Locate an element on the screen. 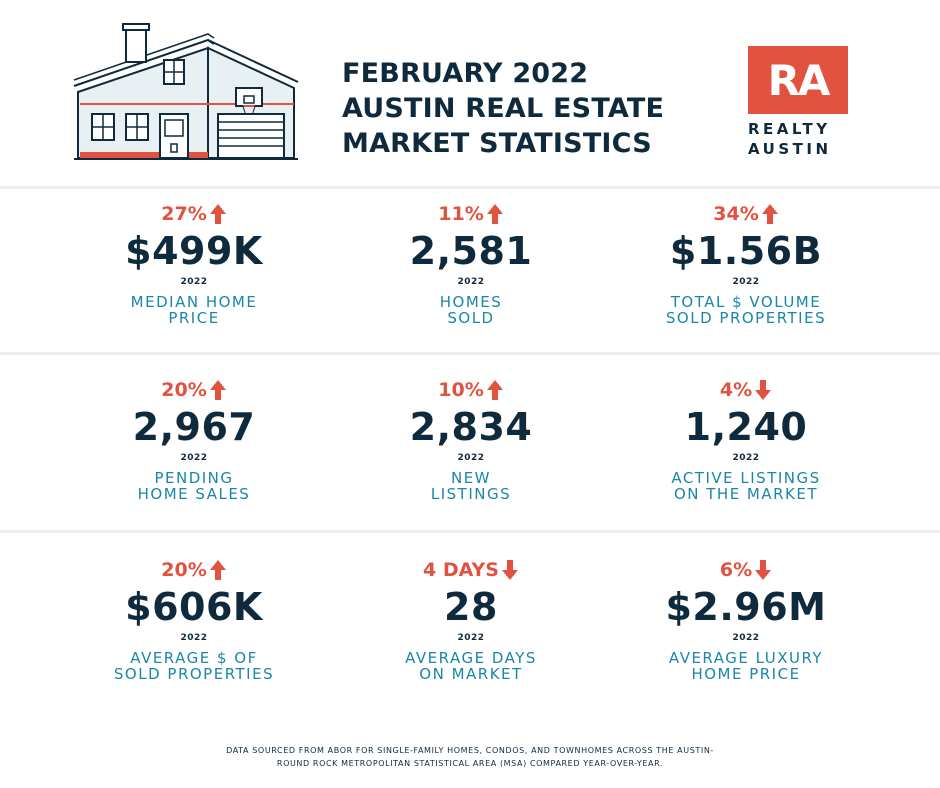  realty-austin-logo: RA REALTY AUSTIN is located at coordinates (799, 102).